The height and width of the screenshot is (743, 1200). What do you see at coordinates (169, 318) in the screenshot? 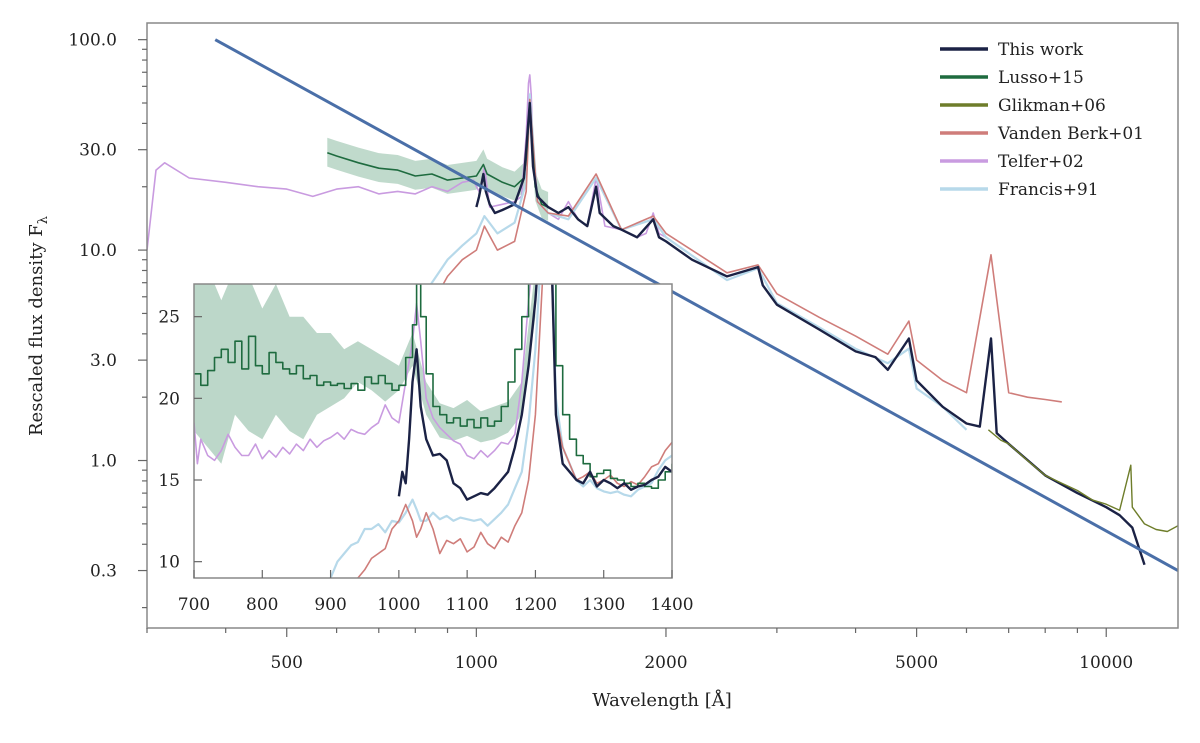
I see `inset-y-tick-label: 25` at bounding box center [169, 318].